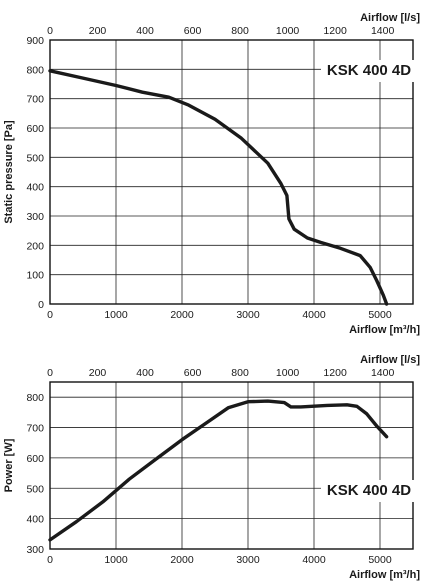 The image size is (424, 587). Describe the element at coordinates (35, 41) in the screenshot. I see `y-tick-label: 900` at that location.